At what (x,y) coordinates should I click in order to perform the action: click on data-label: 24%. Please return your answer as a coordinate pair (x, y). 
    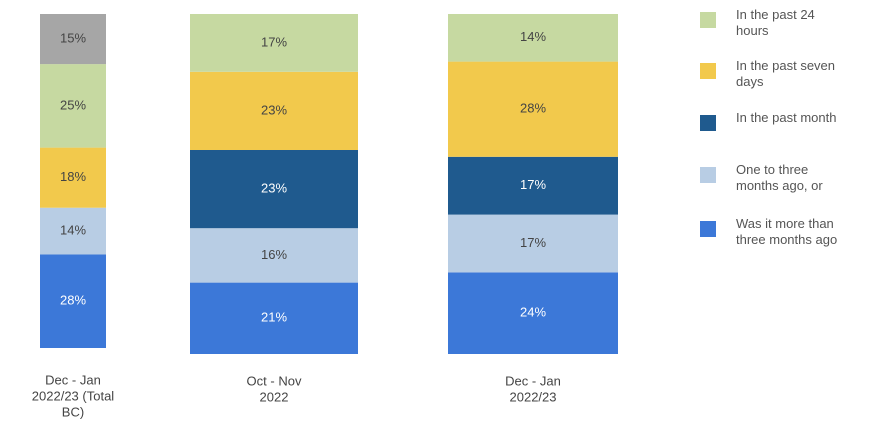
    Looking at the image, I should click on (533, 312).